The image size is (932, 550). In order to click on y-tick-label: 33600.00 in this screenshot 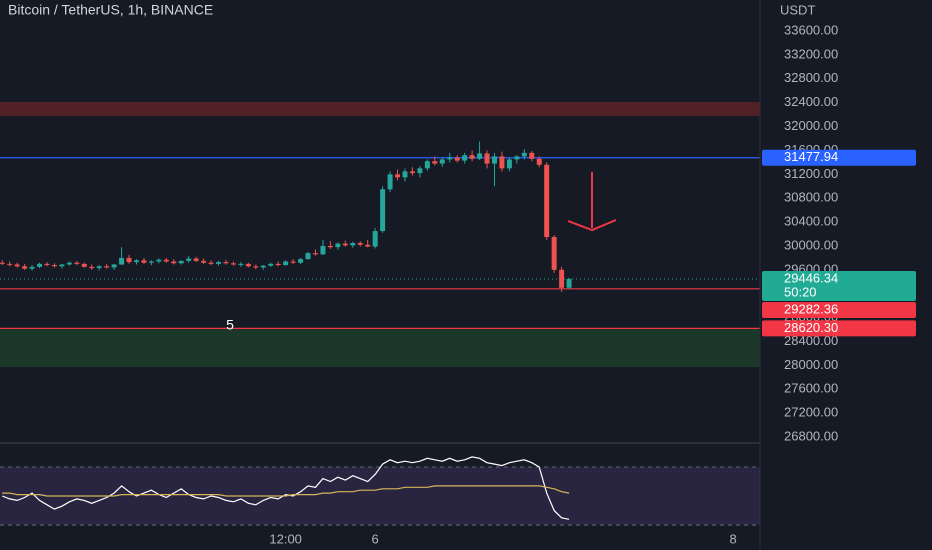, I will do `click(811, 29)`.